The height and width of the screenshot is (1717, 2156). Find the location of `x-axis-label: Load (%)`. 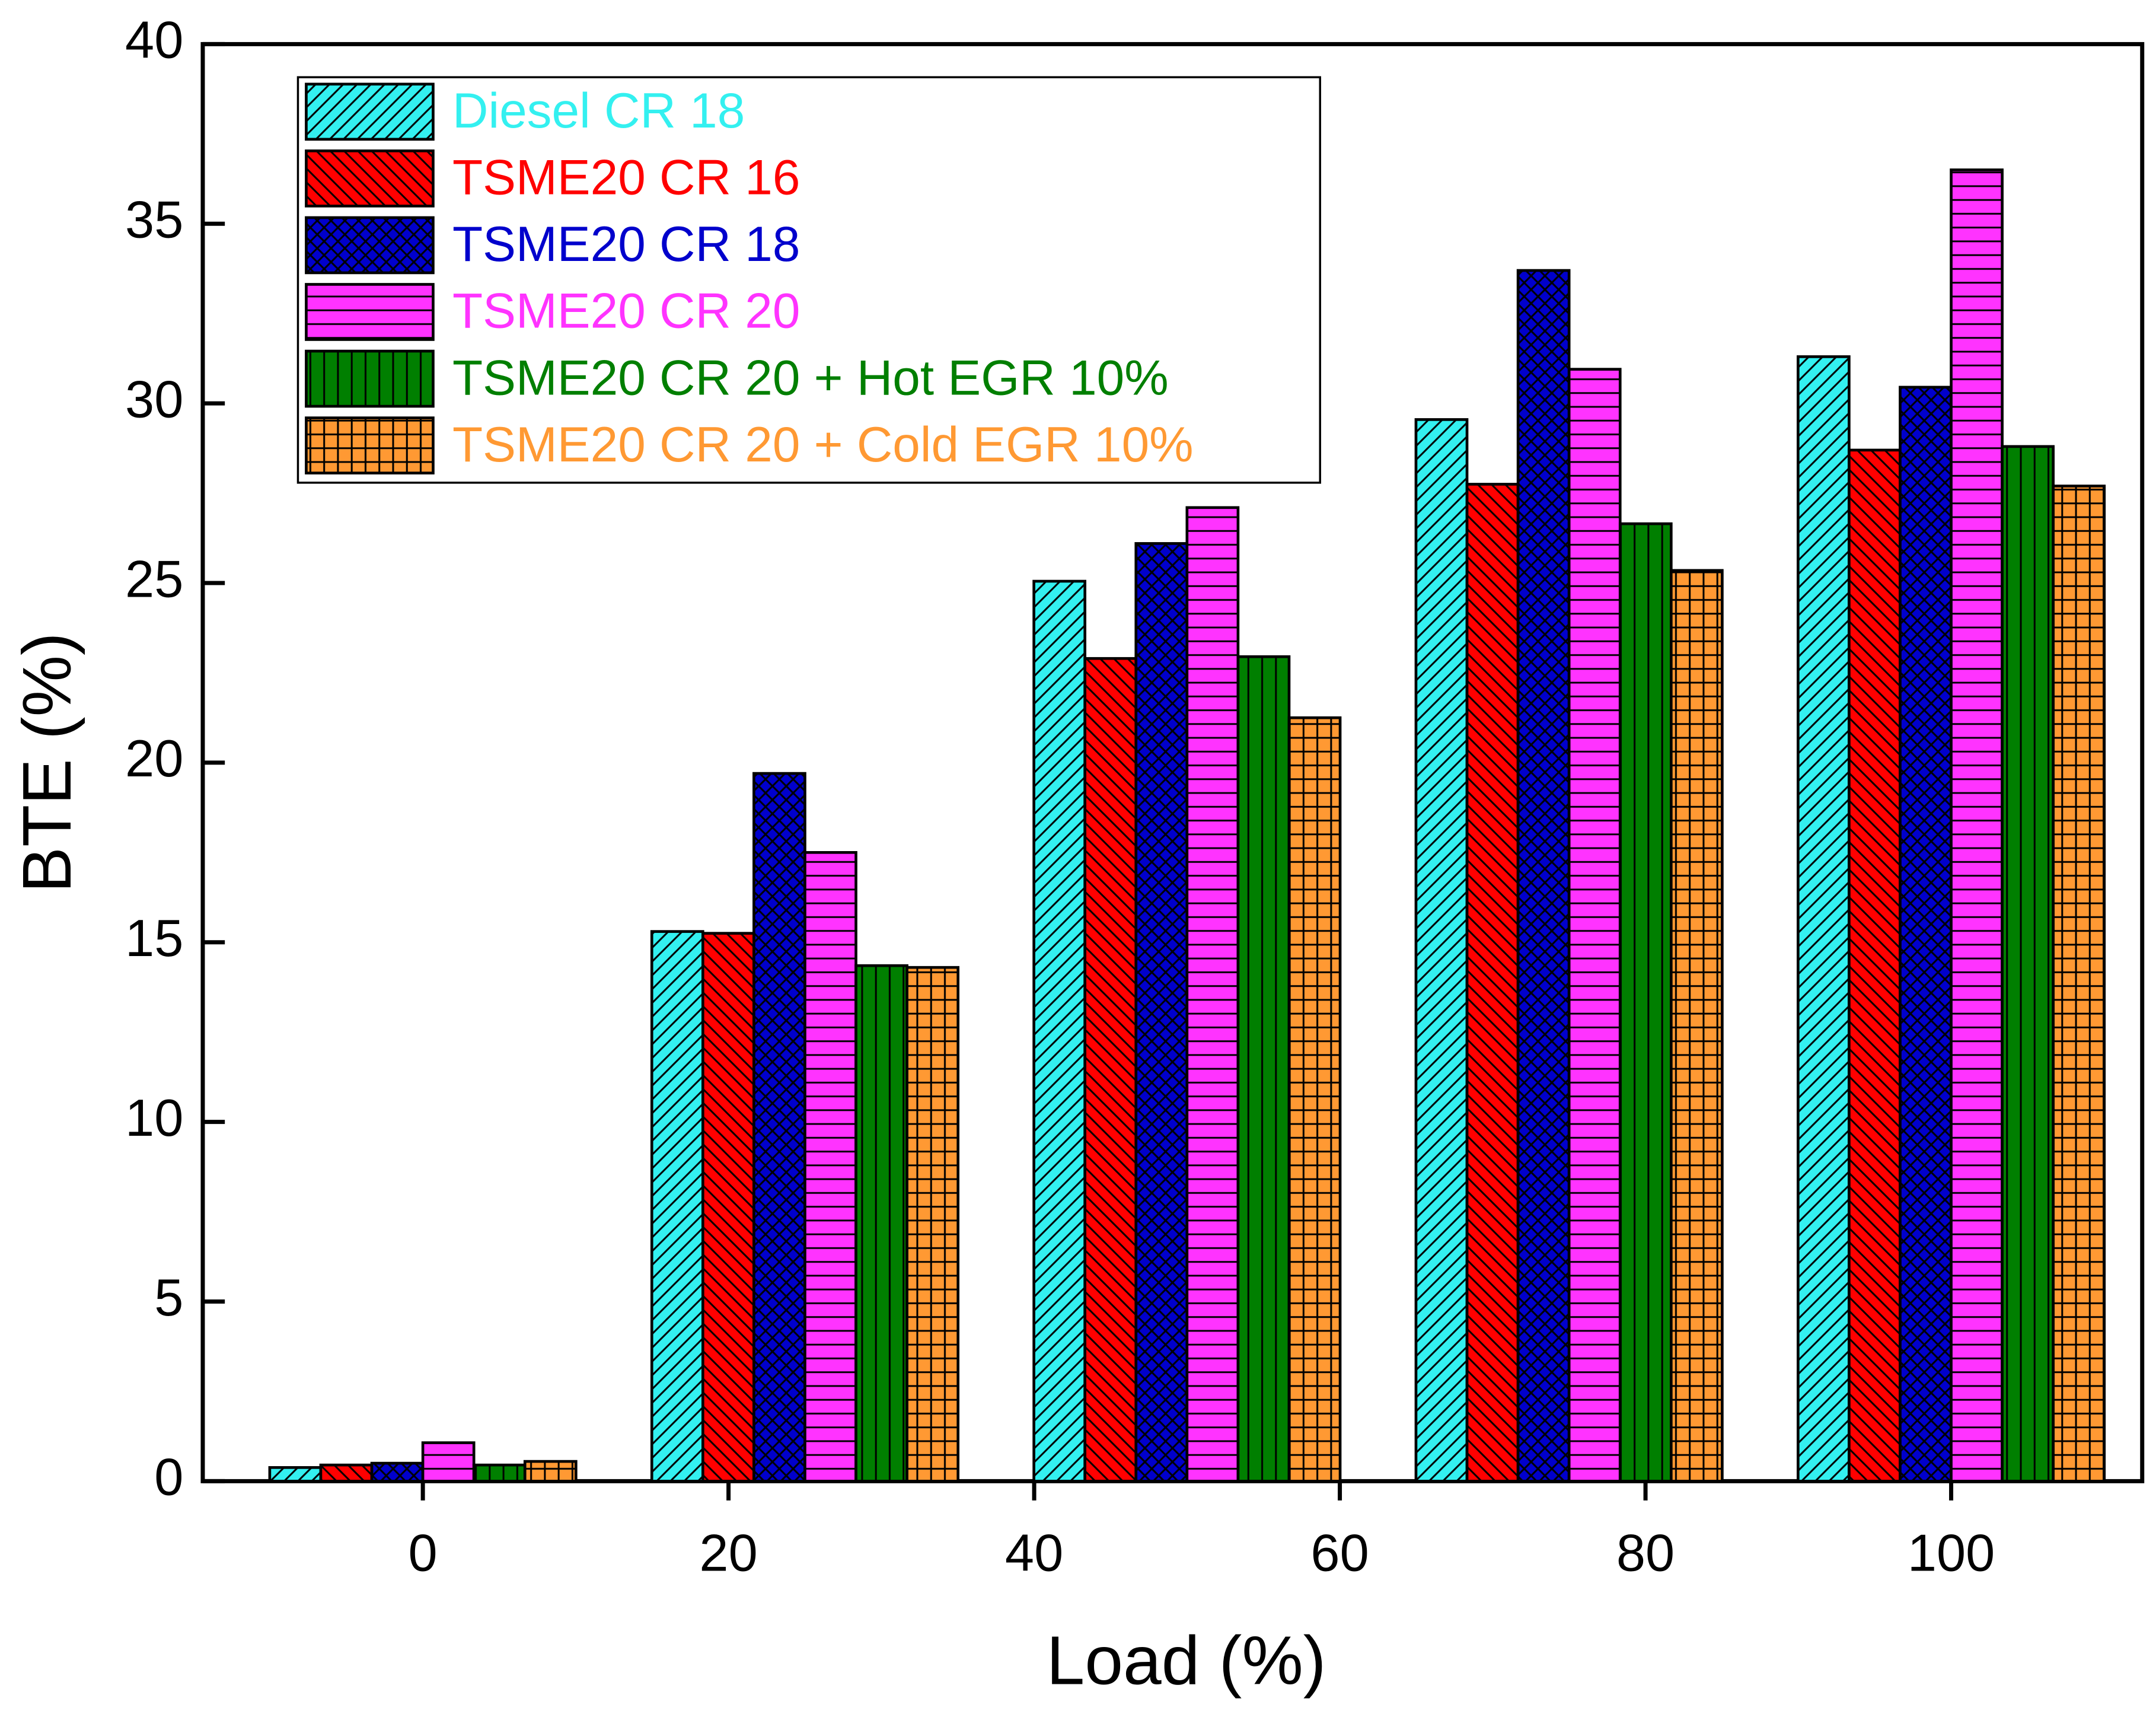

x-axis-label: Load (%) is located at coordinates (1186, 1660).